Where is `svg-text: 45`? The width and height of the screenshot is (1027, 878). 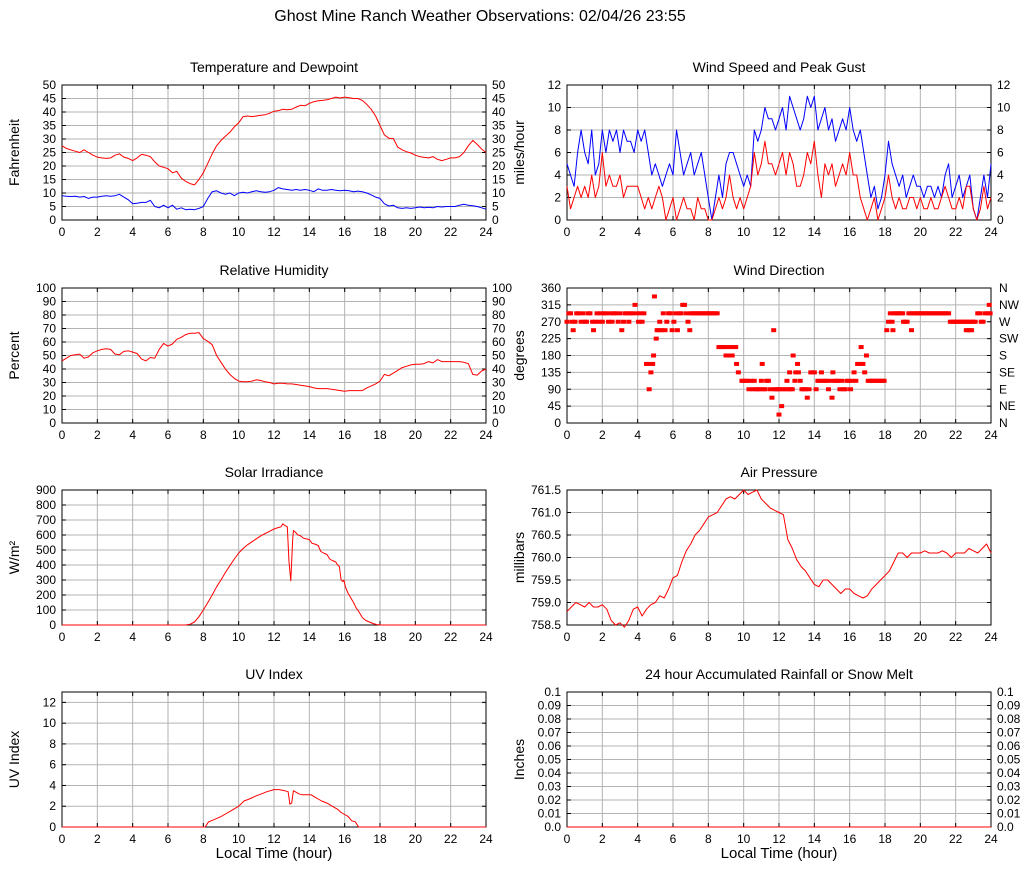
svg-text: 45 is located at coordinates (50, 99).